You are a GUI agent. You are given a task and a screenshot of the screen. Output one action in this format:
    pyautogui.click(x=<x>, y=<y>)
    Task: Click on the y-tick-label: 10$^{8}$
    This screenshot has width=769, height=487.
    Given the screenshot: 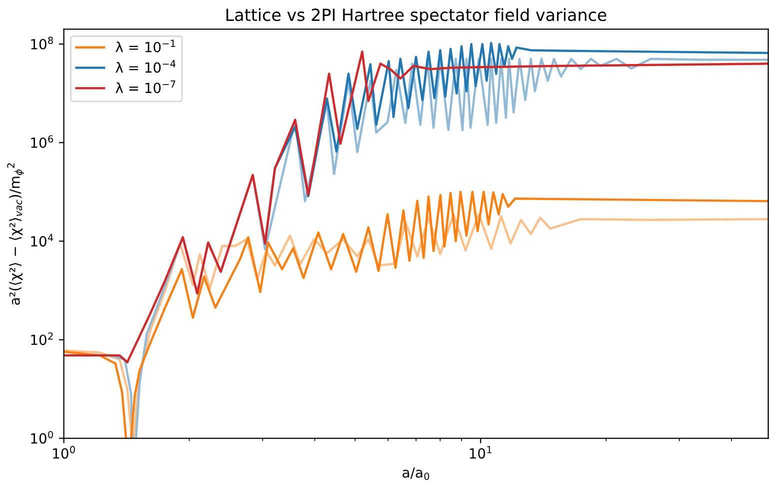 What is the action you would take?
    pyautogui.click(x=42, y=43)
    